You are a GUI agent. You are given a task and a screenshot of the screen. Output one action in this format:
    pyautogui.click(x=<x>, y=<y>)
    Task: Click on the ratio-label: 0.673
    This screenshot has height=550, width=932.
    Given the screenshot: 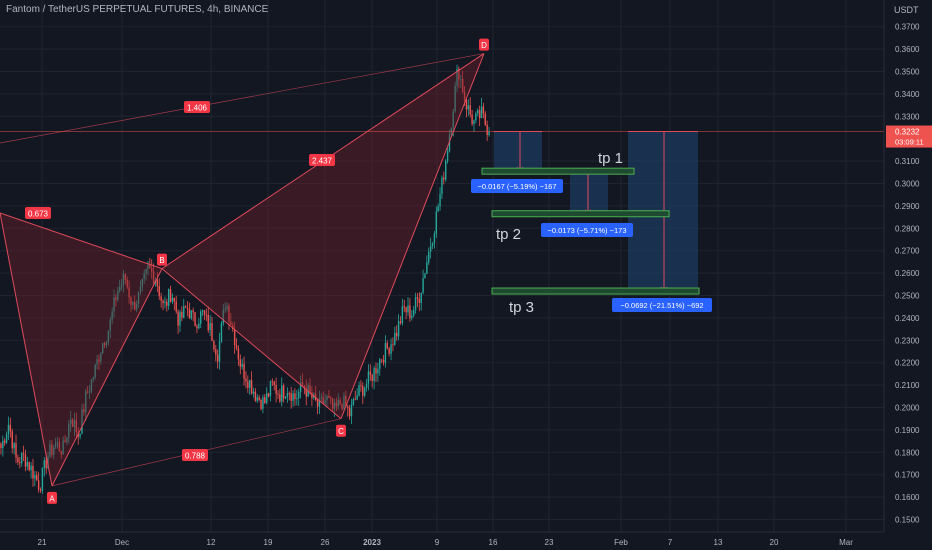 What is the action you would take?
    pyautogui.click(x=38, y=213)
    